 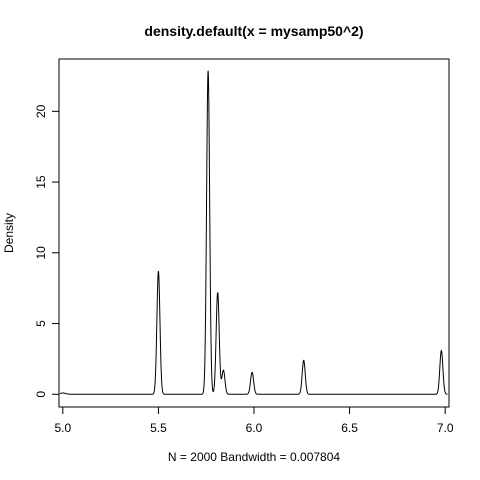 I want to click on x-tick-label: 7.0, so click(x=445, y=428).